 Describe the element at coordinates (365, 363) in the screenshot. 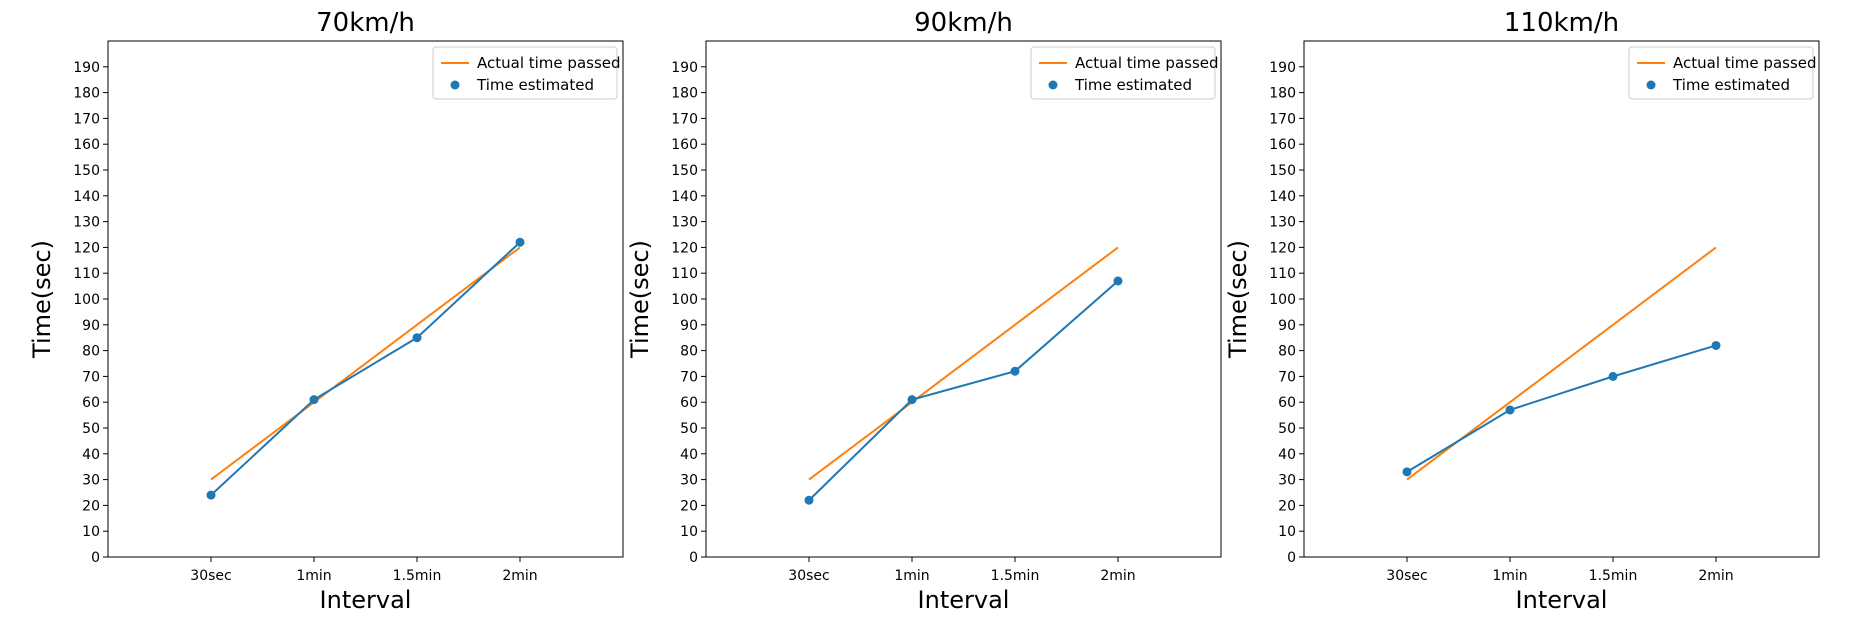

I see `series-line-actual-time-passed` at that location.